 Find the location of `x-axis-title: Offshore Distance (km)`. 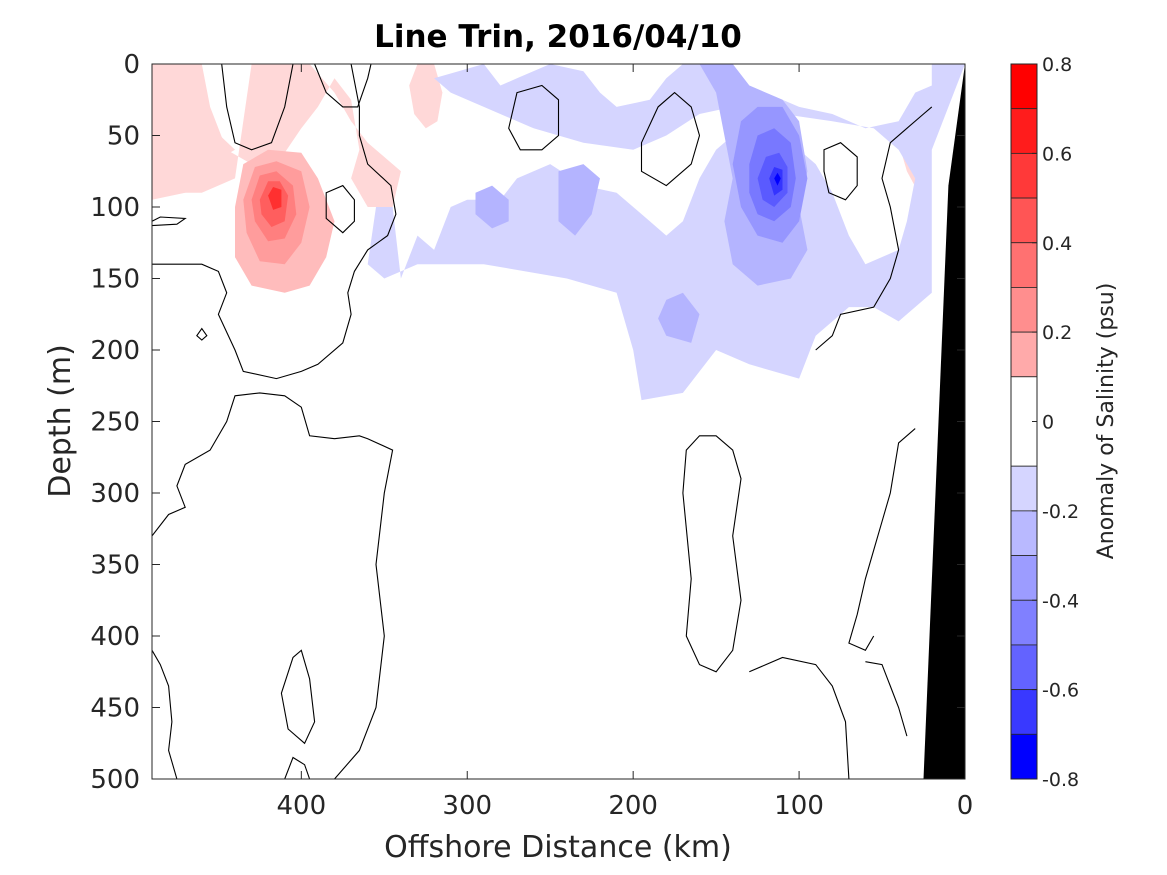

x-axis-title: Offshore Distance (km) is located at coordinates (558, 847).